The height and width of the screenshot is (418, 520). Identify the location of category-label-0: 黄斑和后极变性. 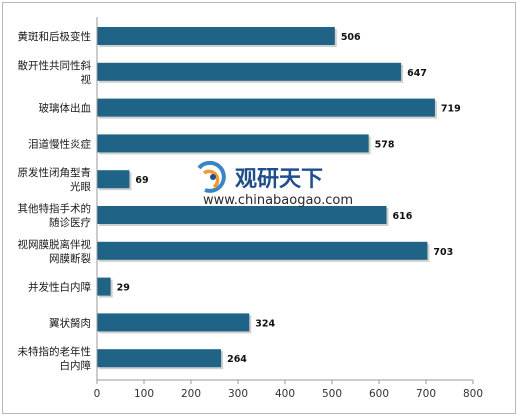
(55, 36).